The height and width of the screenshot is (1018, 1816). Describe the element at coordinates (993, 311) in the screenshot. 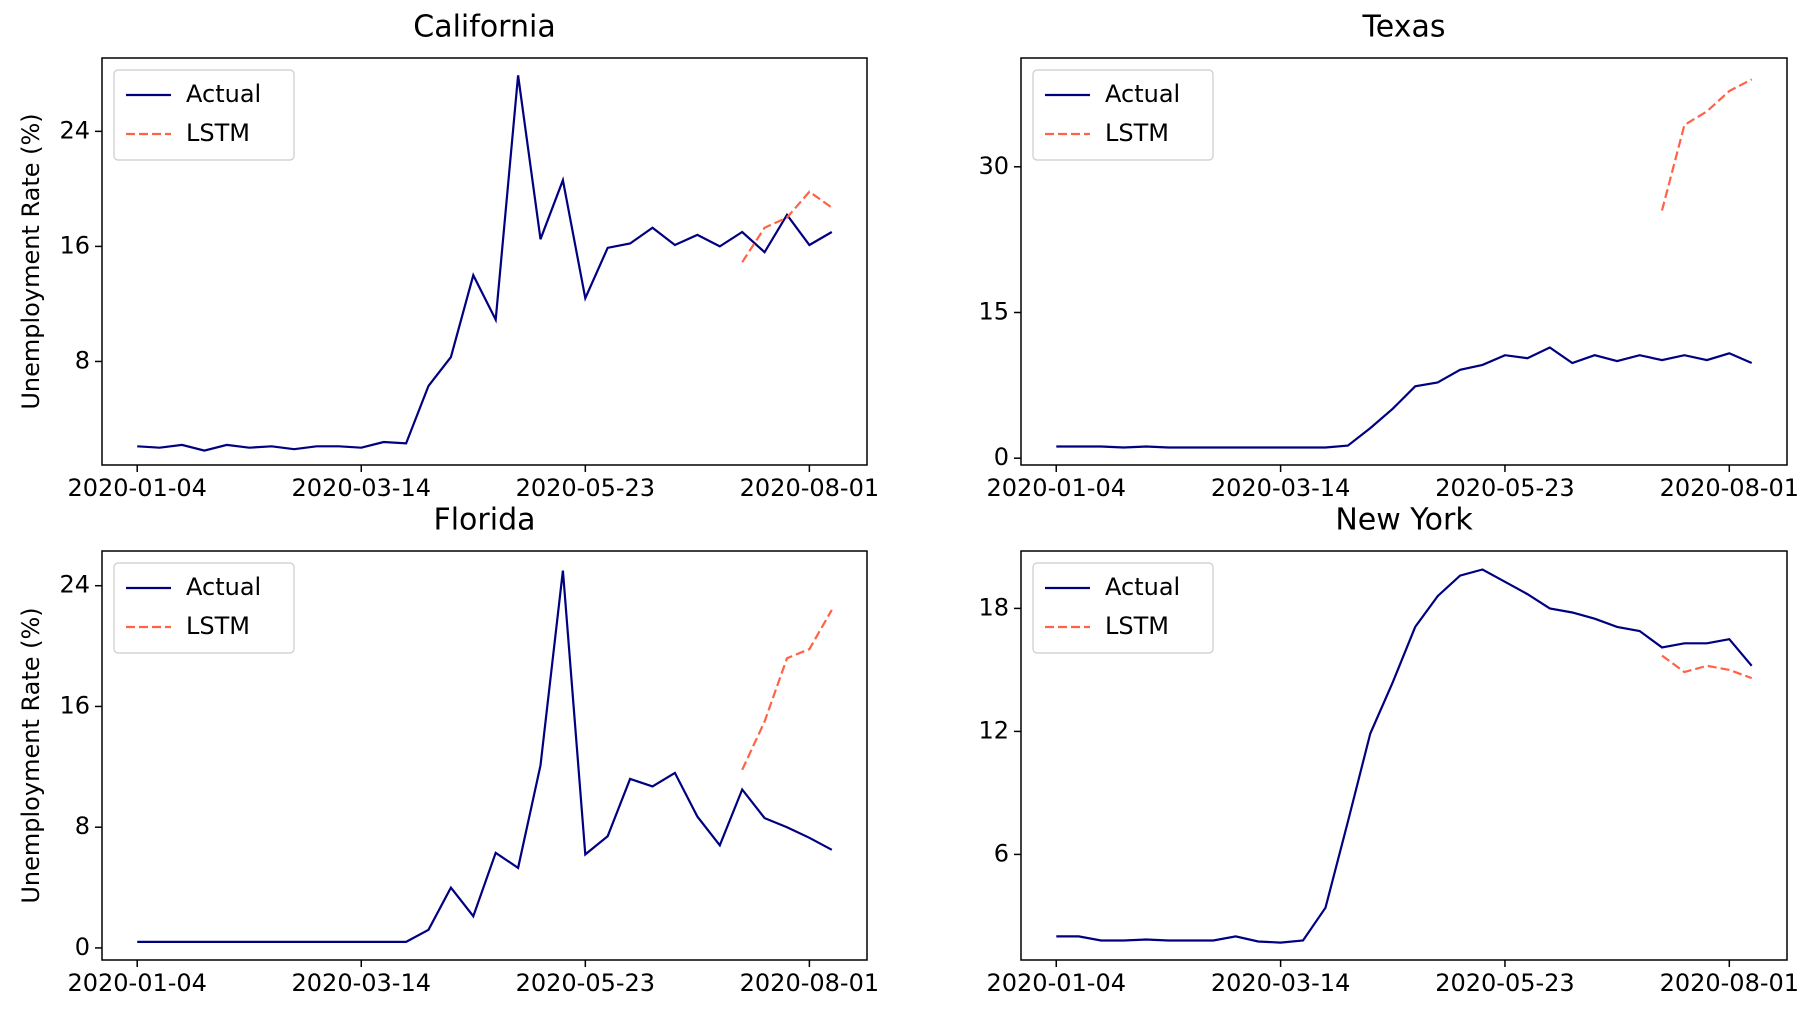

I see `y-tick-label: 15` at that location.